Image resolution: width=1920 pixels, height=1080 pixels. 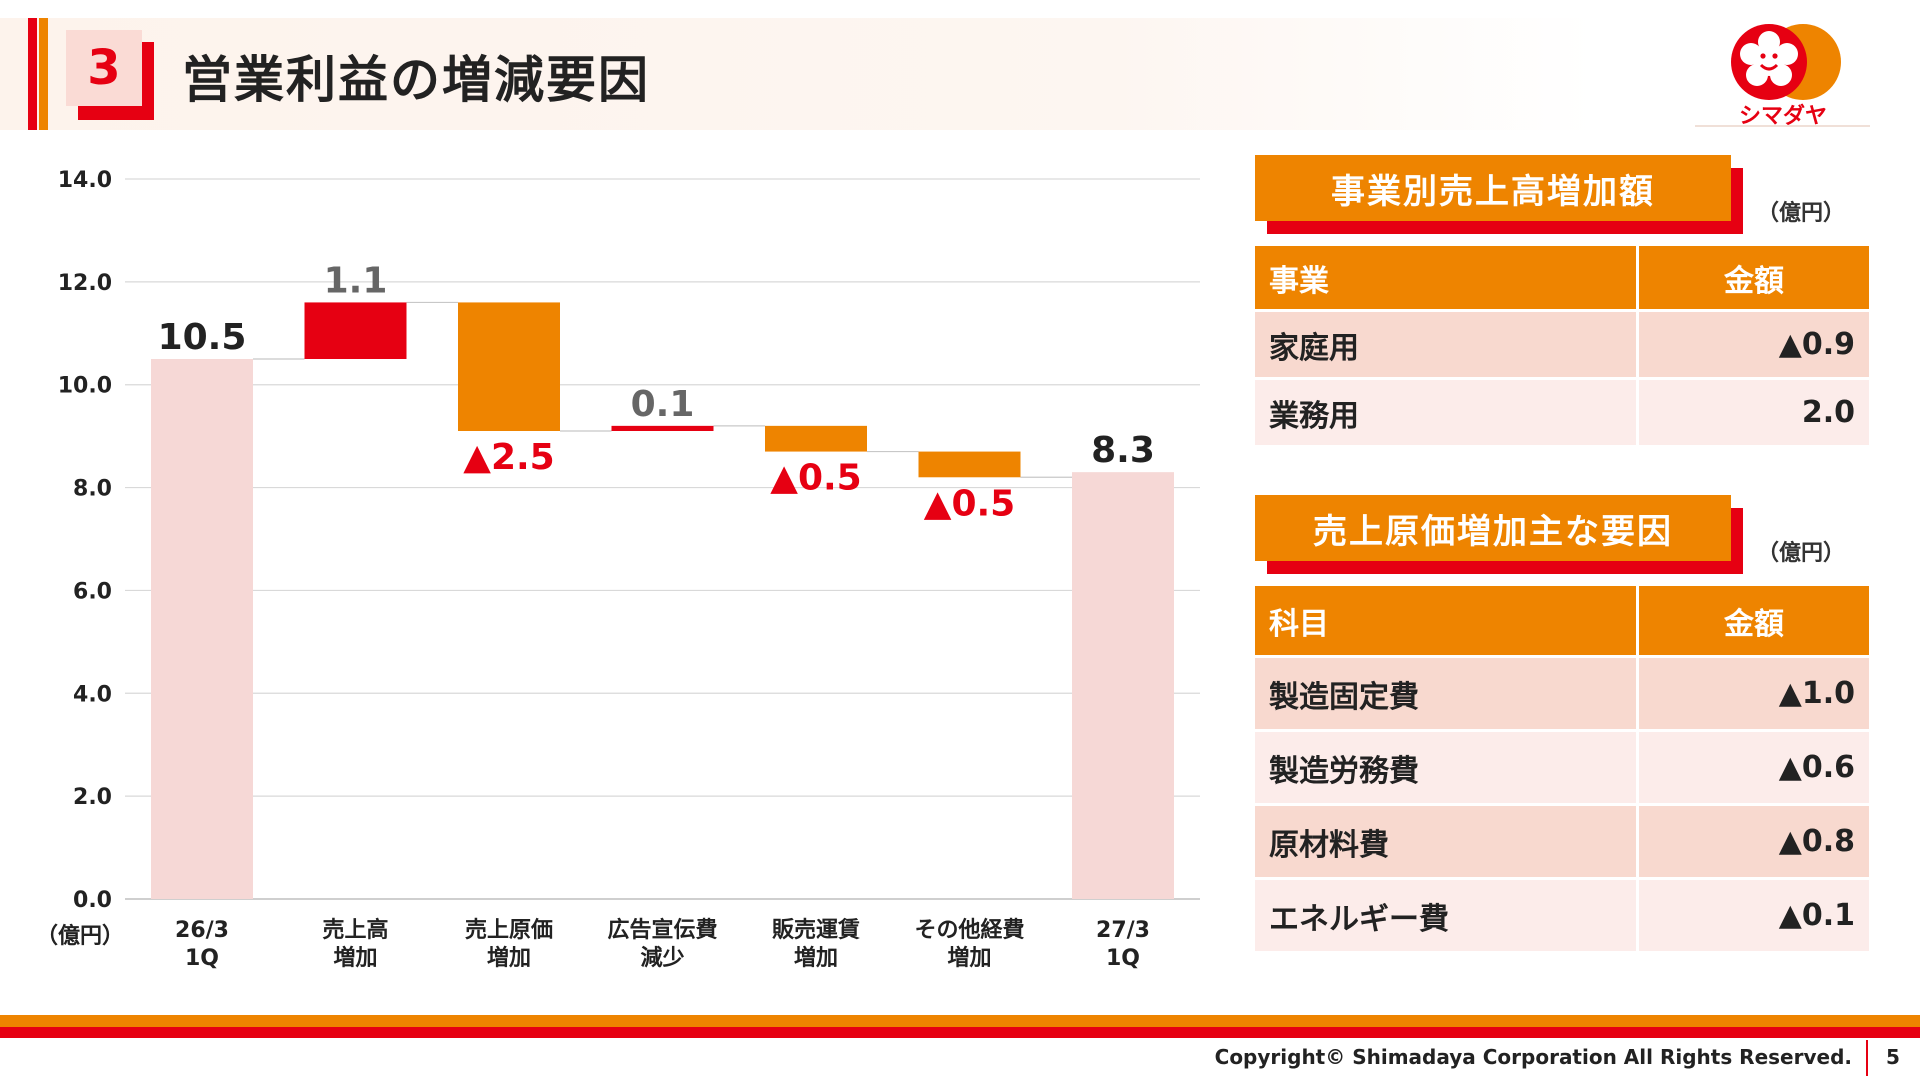 I want to click on data-label: 0.1, so click(x=663, y=404).